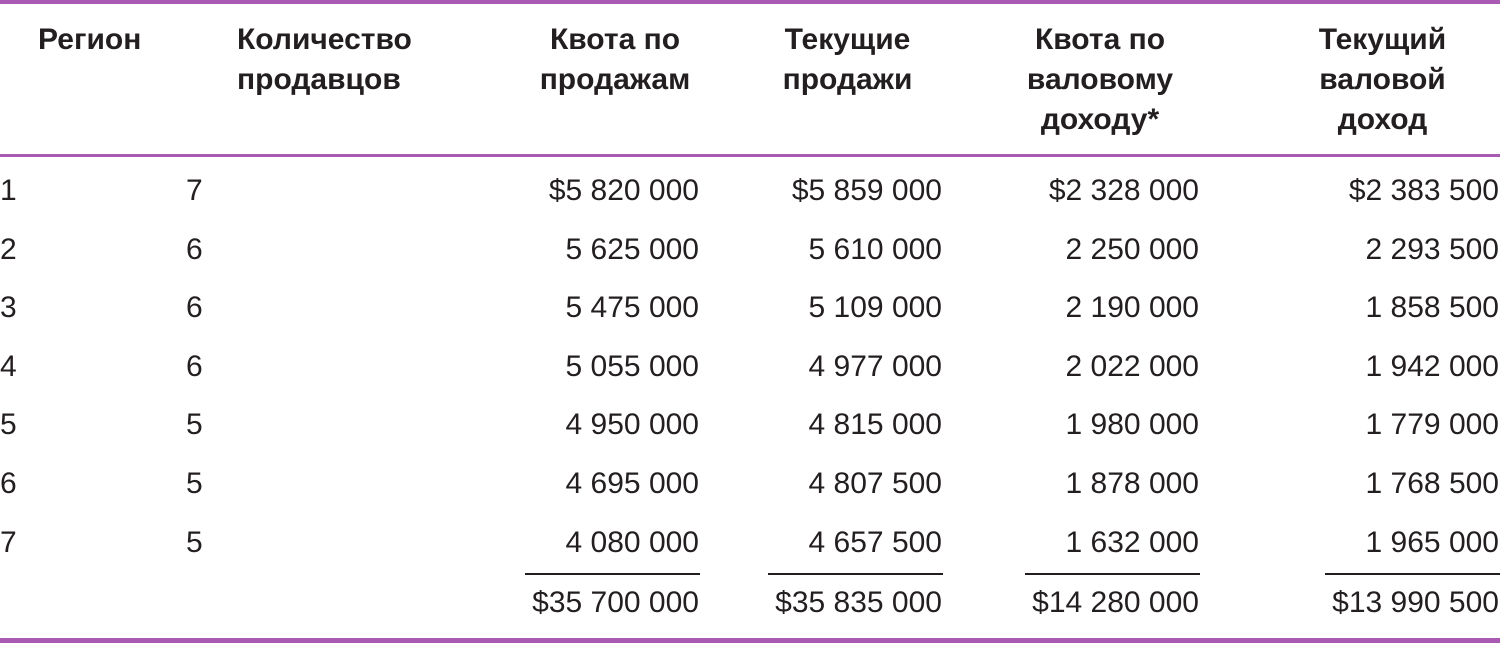 This screenshot has width=1500, height=645. I want to click on header-region: Регион, so click(90, 39).